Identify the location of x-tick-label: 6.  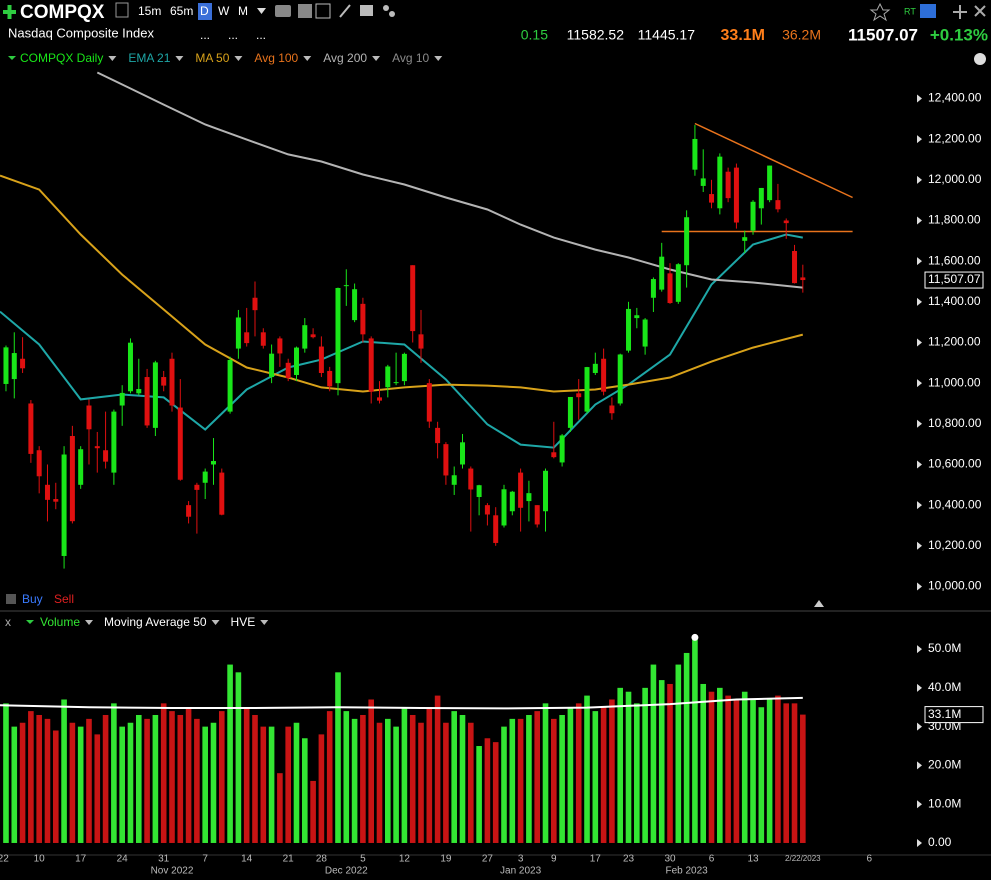
(712, 859).